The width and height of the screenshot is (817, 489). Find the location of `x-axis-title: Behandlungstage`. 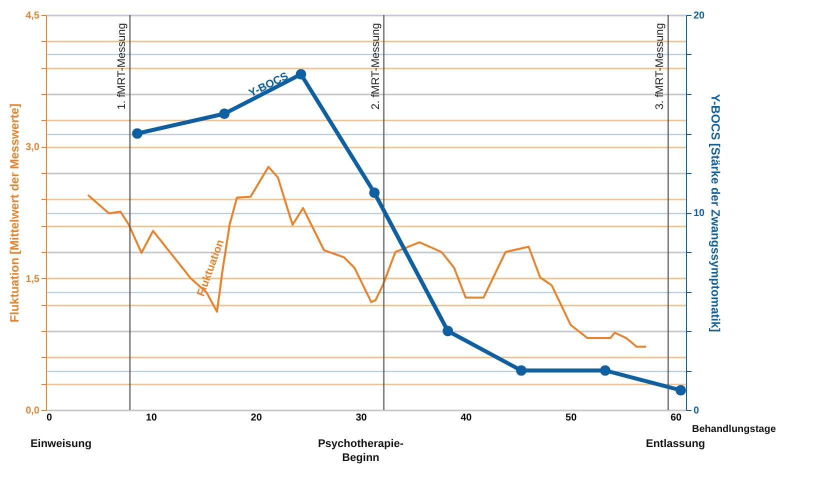

x-axis-title: Behandlungstage is located at coordinates (734, 429).